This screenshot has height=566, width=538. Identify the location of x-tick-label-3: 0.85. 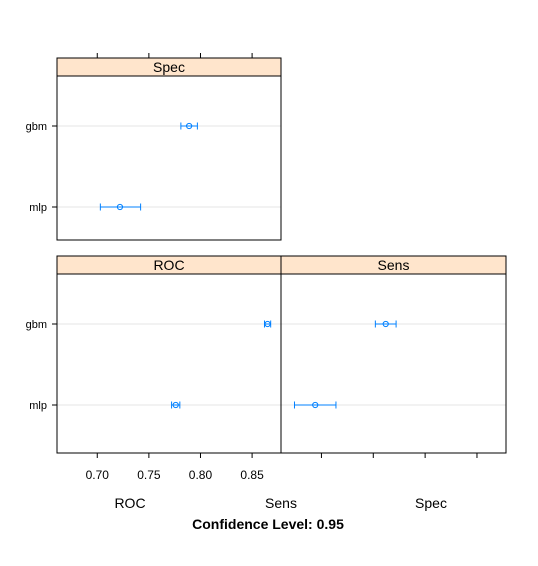
(252, 475).